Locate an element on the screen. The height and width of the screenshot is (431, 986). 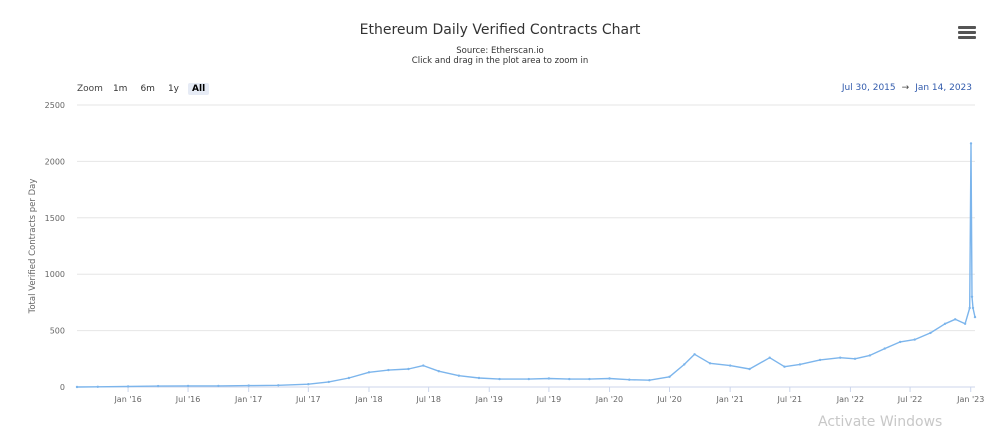
x-tick-label: Jul '20 is located at coordinates (669, 399).